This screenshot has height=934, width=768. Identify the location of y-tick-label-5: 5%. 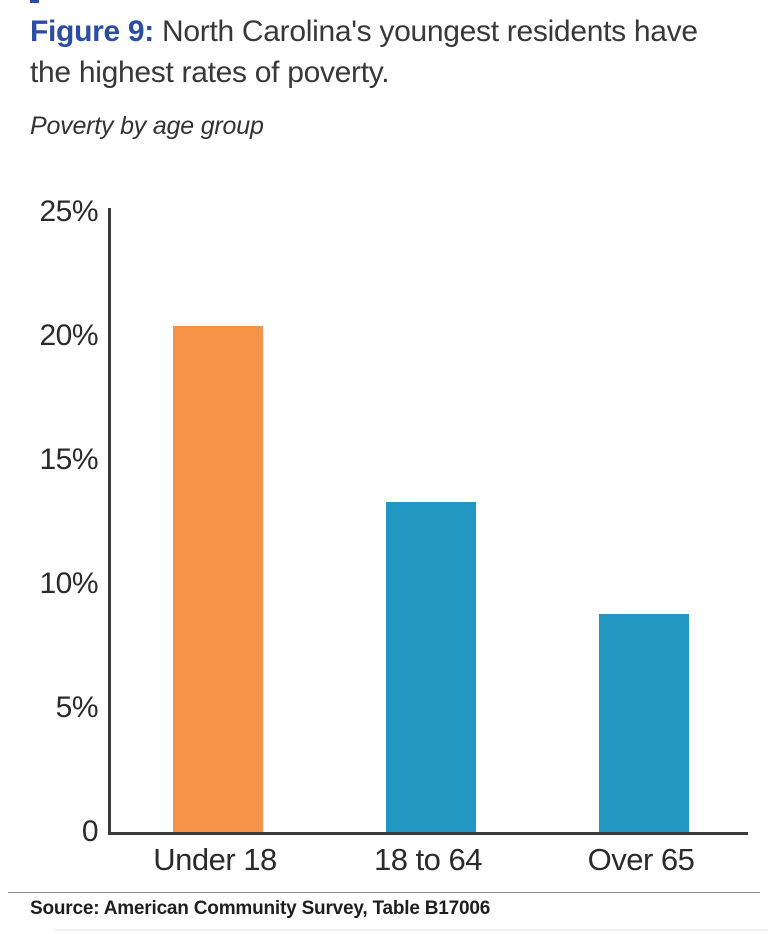
(77, 707).